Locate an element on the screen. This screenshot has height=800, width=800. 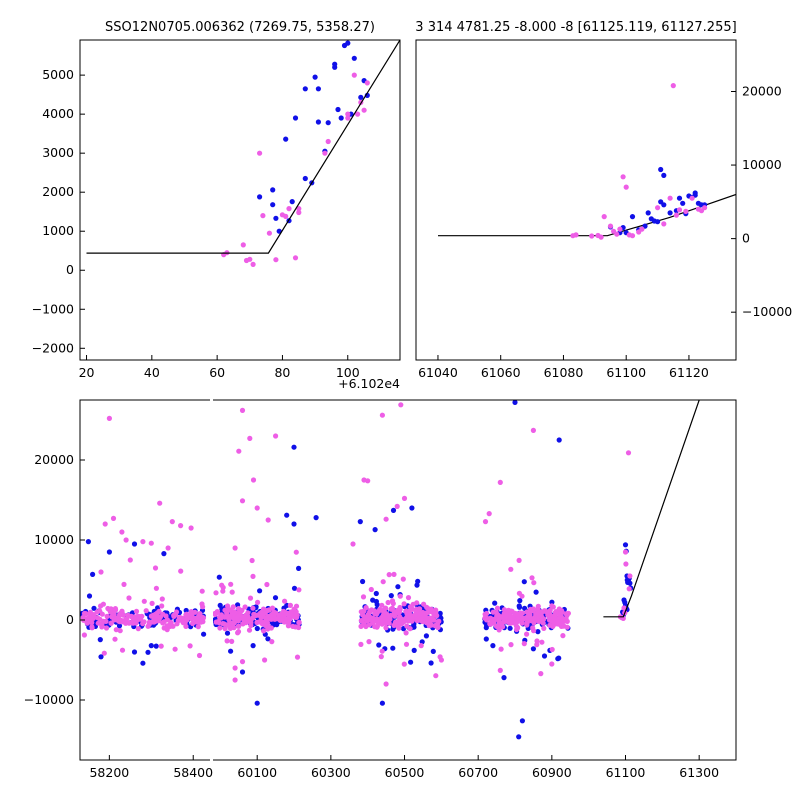
bottom-seg1-model-line is located at coordinates (651, 509).